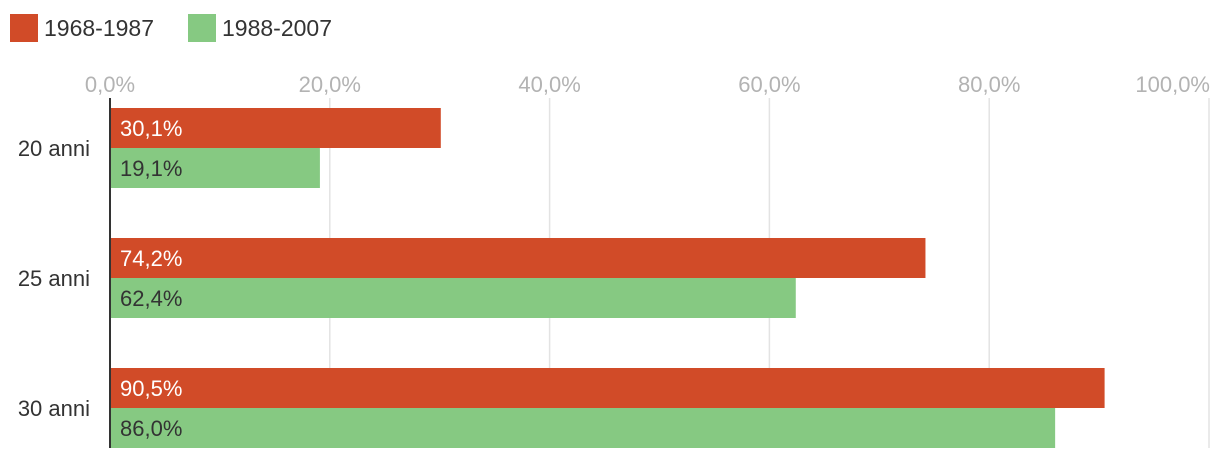 This screenshot has width=1220, height=458. I want to click on x-tick-label: 0,0%, so click(110, 84).